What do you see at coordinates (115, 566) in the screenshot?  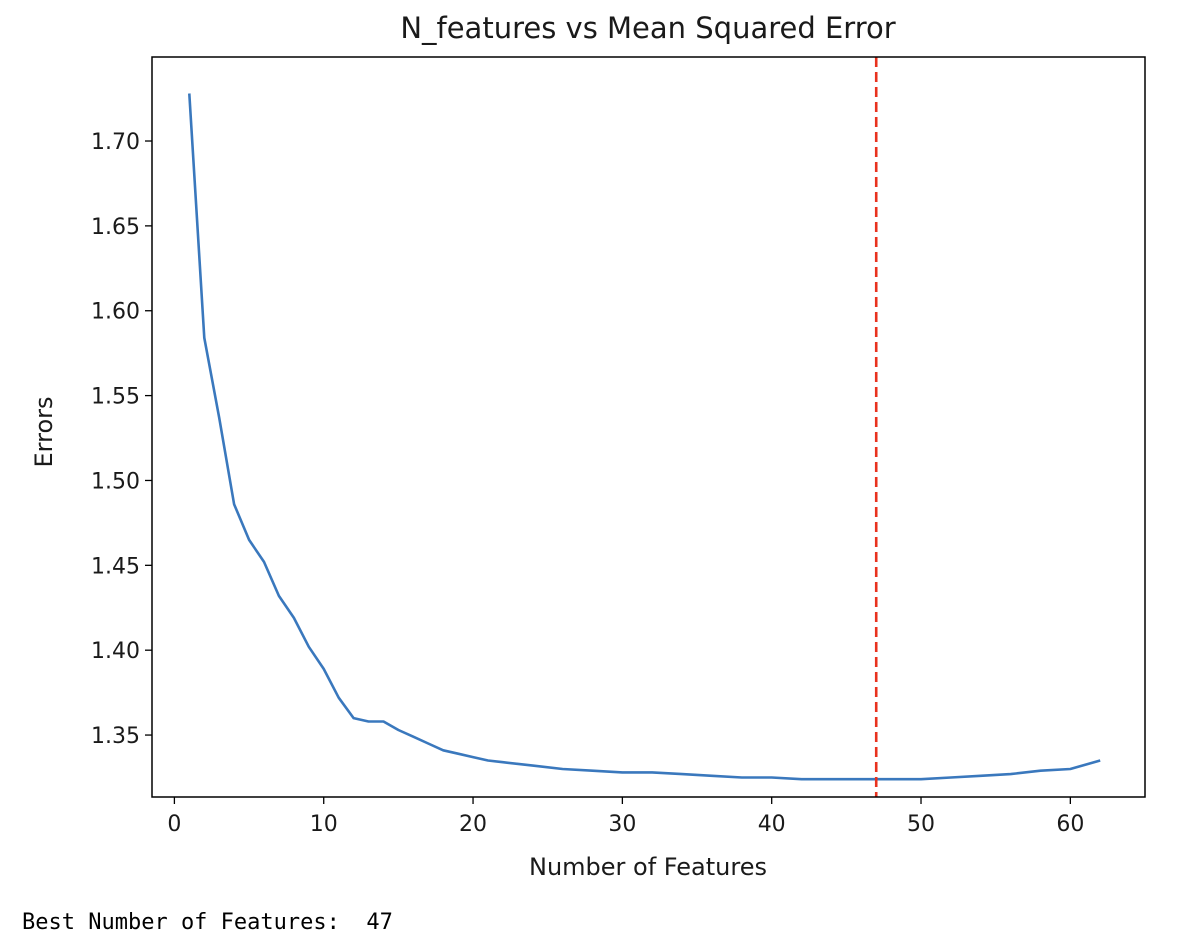 I see `y-tick-label: 1.45` at bounding box center [115, 566].